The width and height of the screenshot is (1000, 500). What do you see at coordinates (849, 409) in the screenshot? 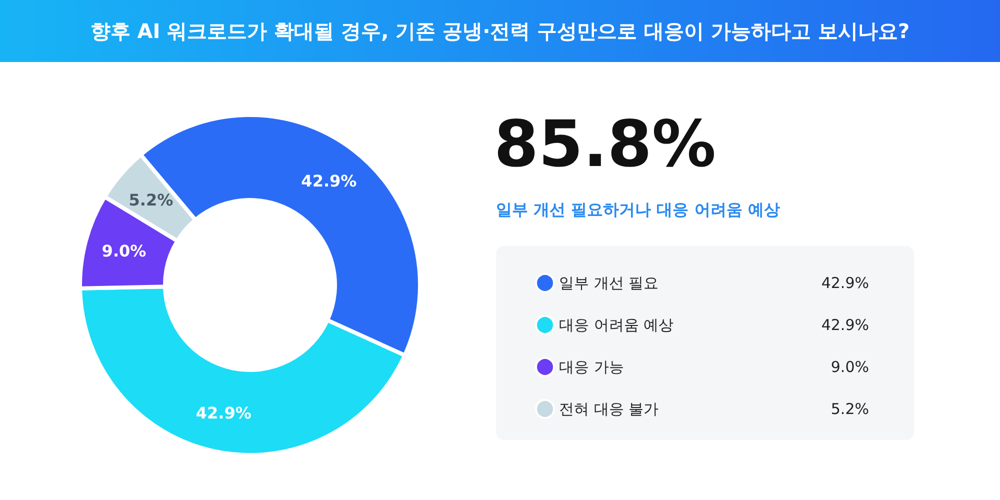
I see `text: 5.2%` at bounding box center [849, 409].